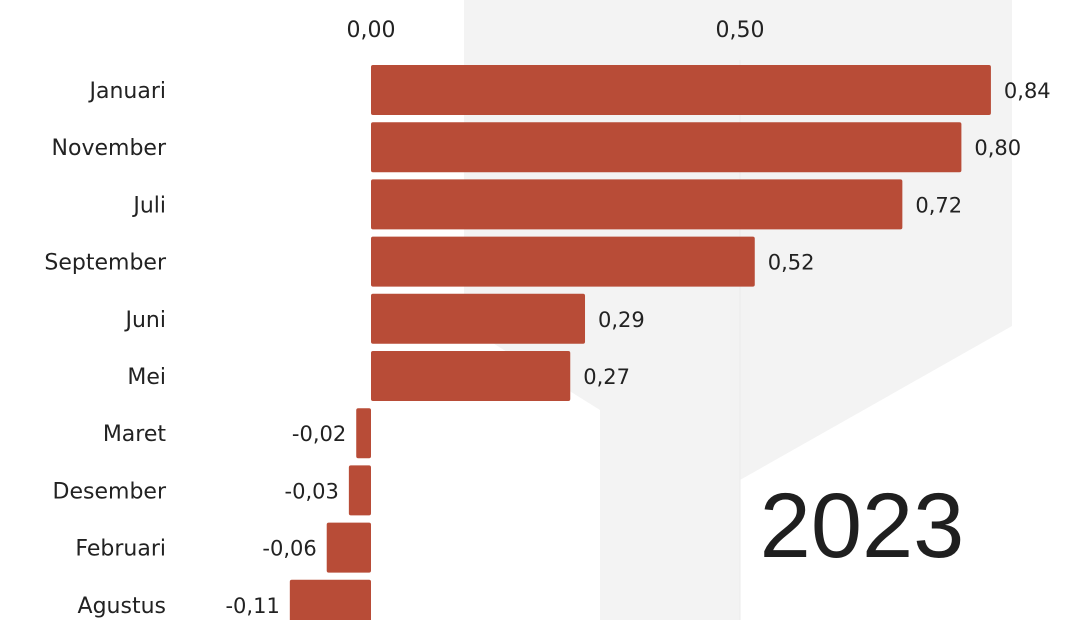 The image size is (1068, 620). What do you see at coordinates (606, 377) in the screenshot?
I see `value-label-mei: 0,27` at bounding box center [606, 377].